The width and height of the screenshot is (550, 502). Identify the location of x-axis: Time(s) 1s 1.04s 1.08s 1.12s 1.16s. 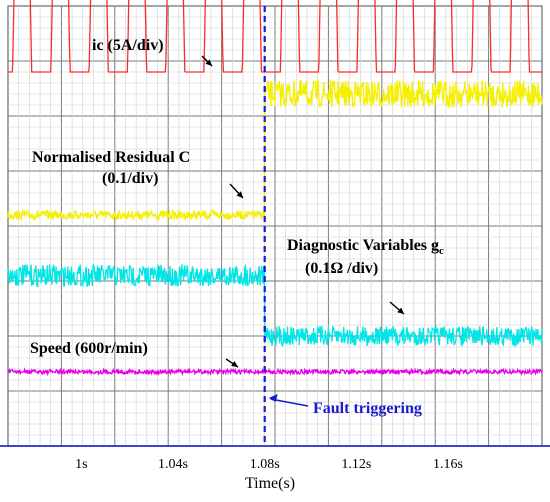
(275, 468).